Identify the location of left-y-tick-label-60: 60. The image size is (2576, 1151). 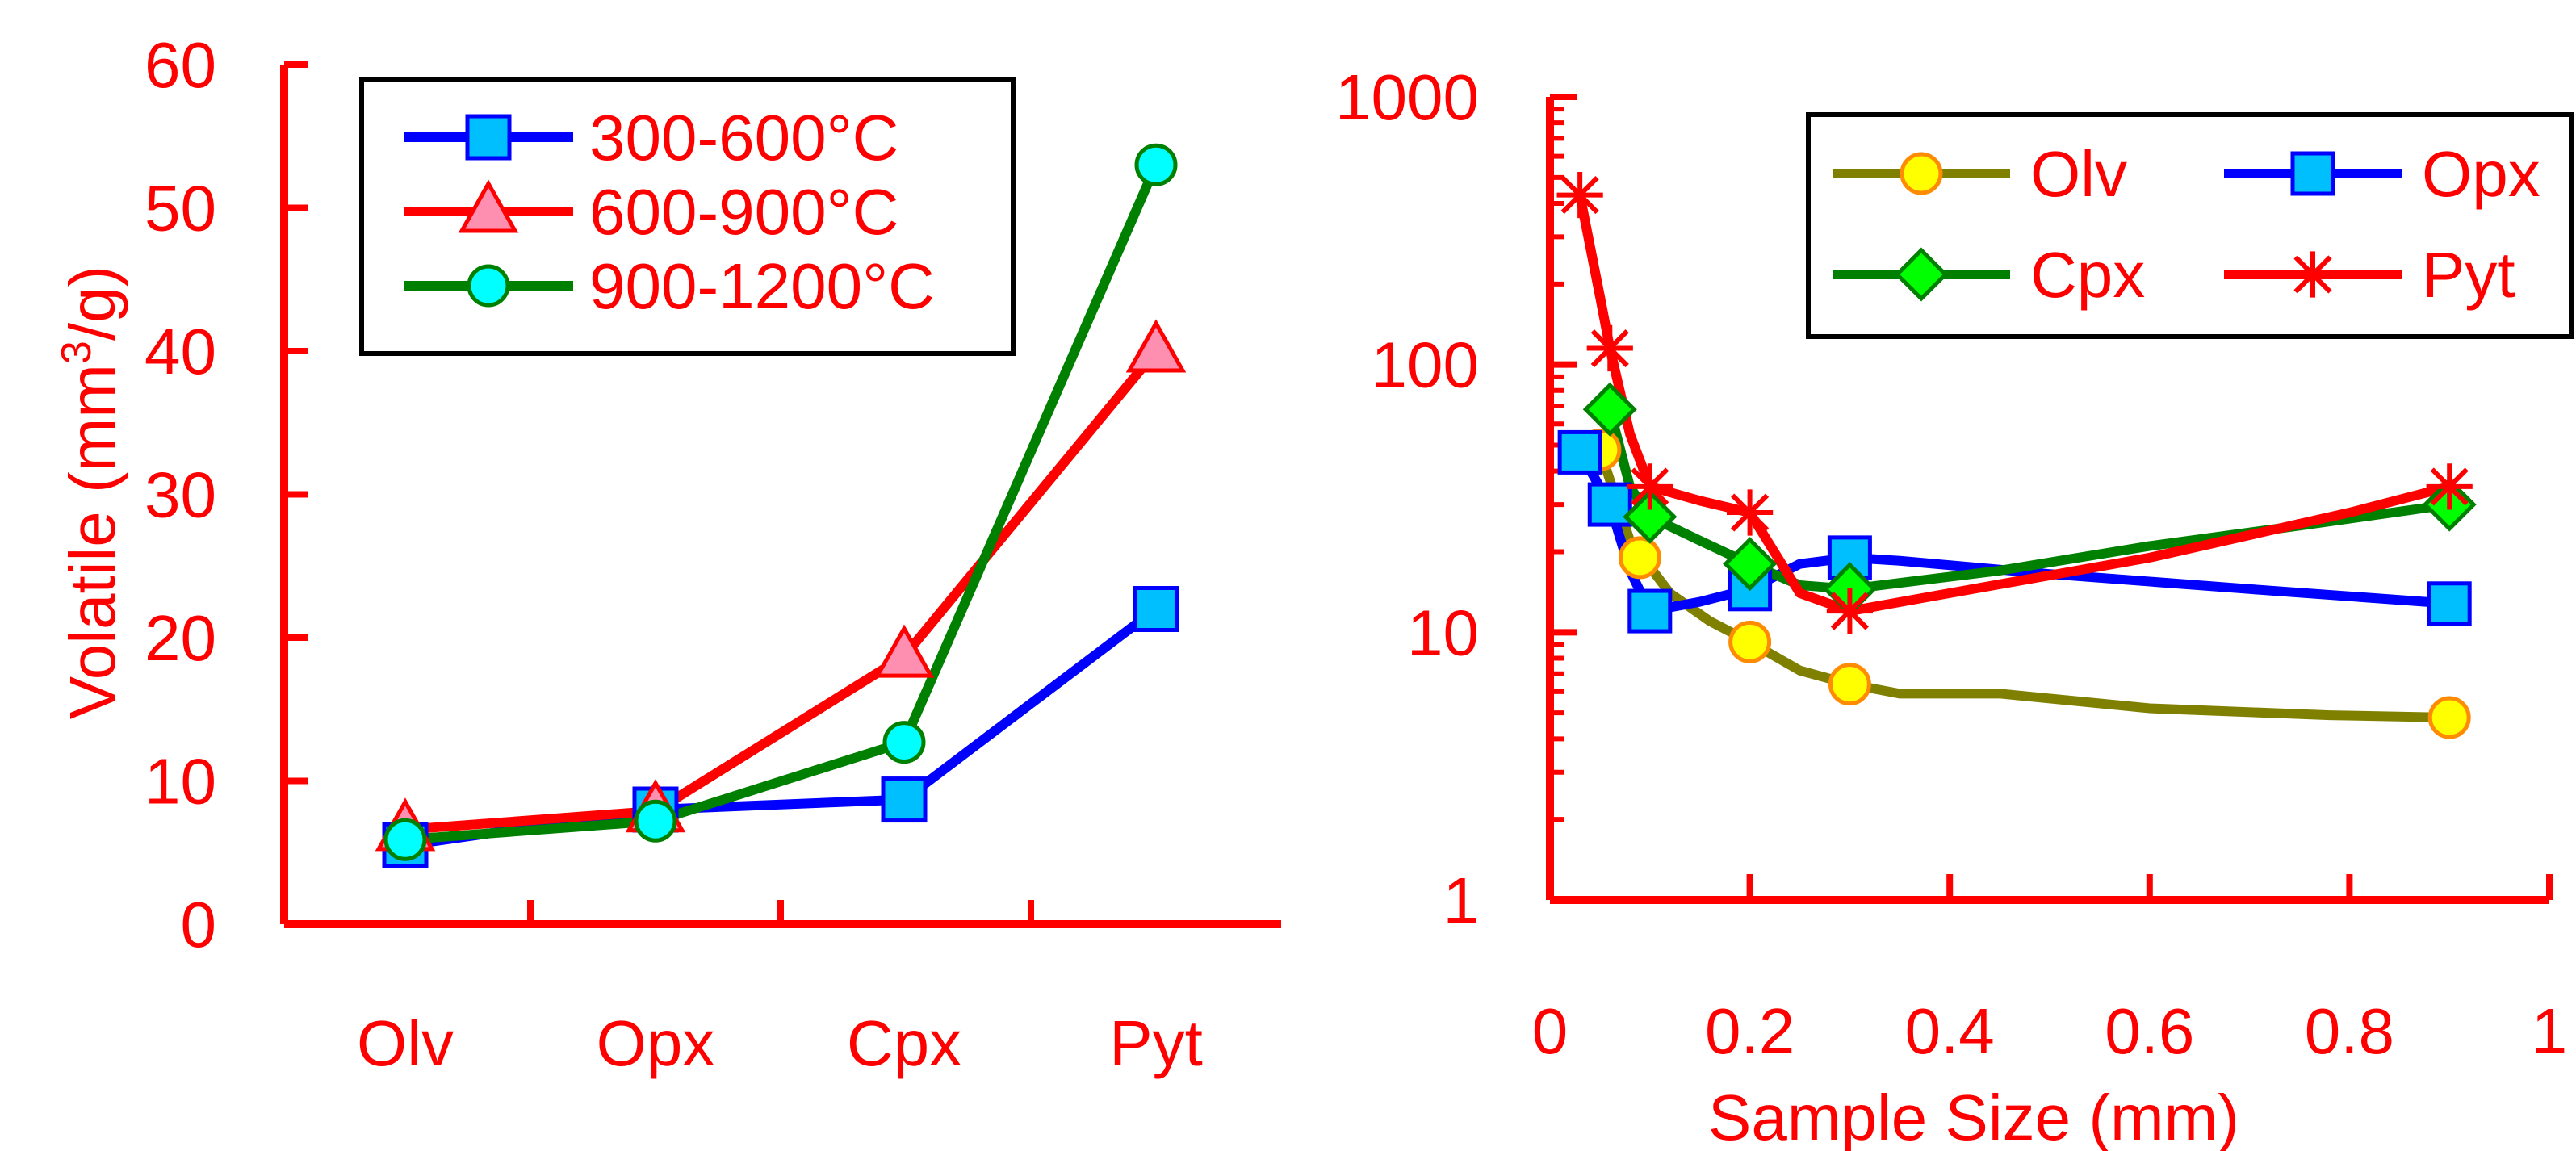
(180, 65).